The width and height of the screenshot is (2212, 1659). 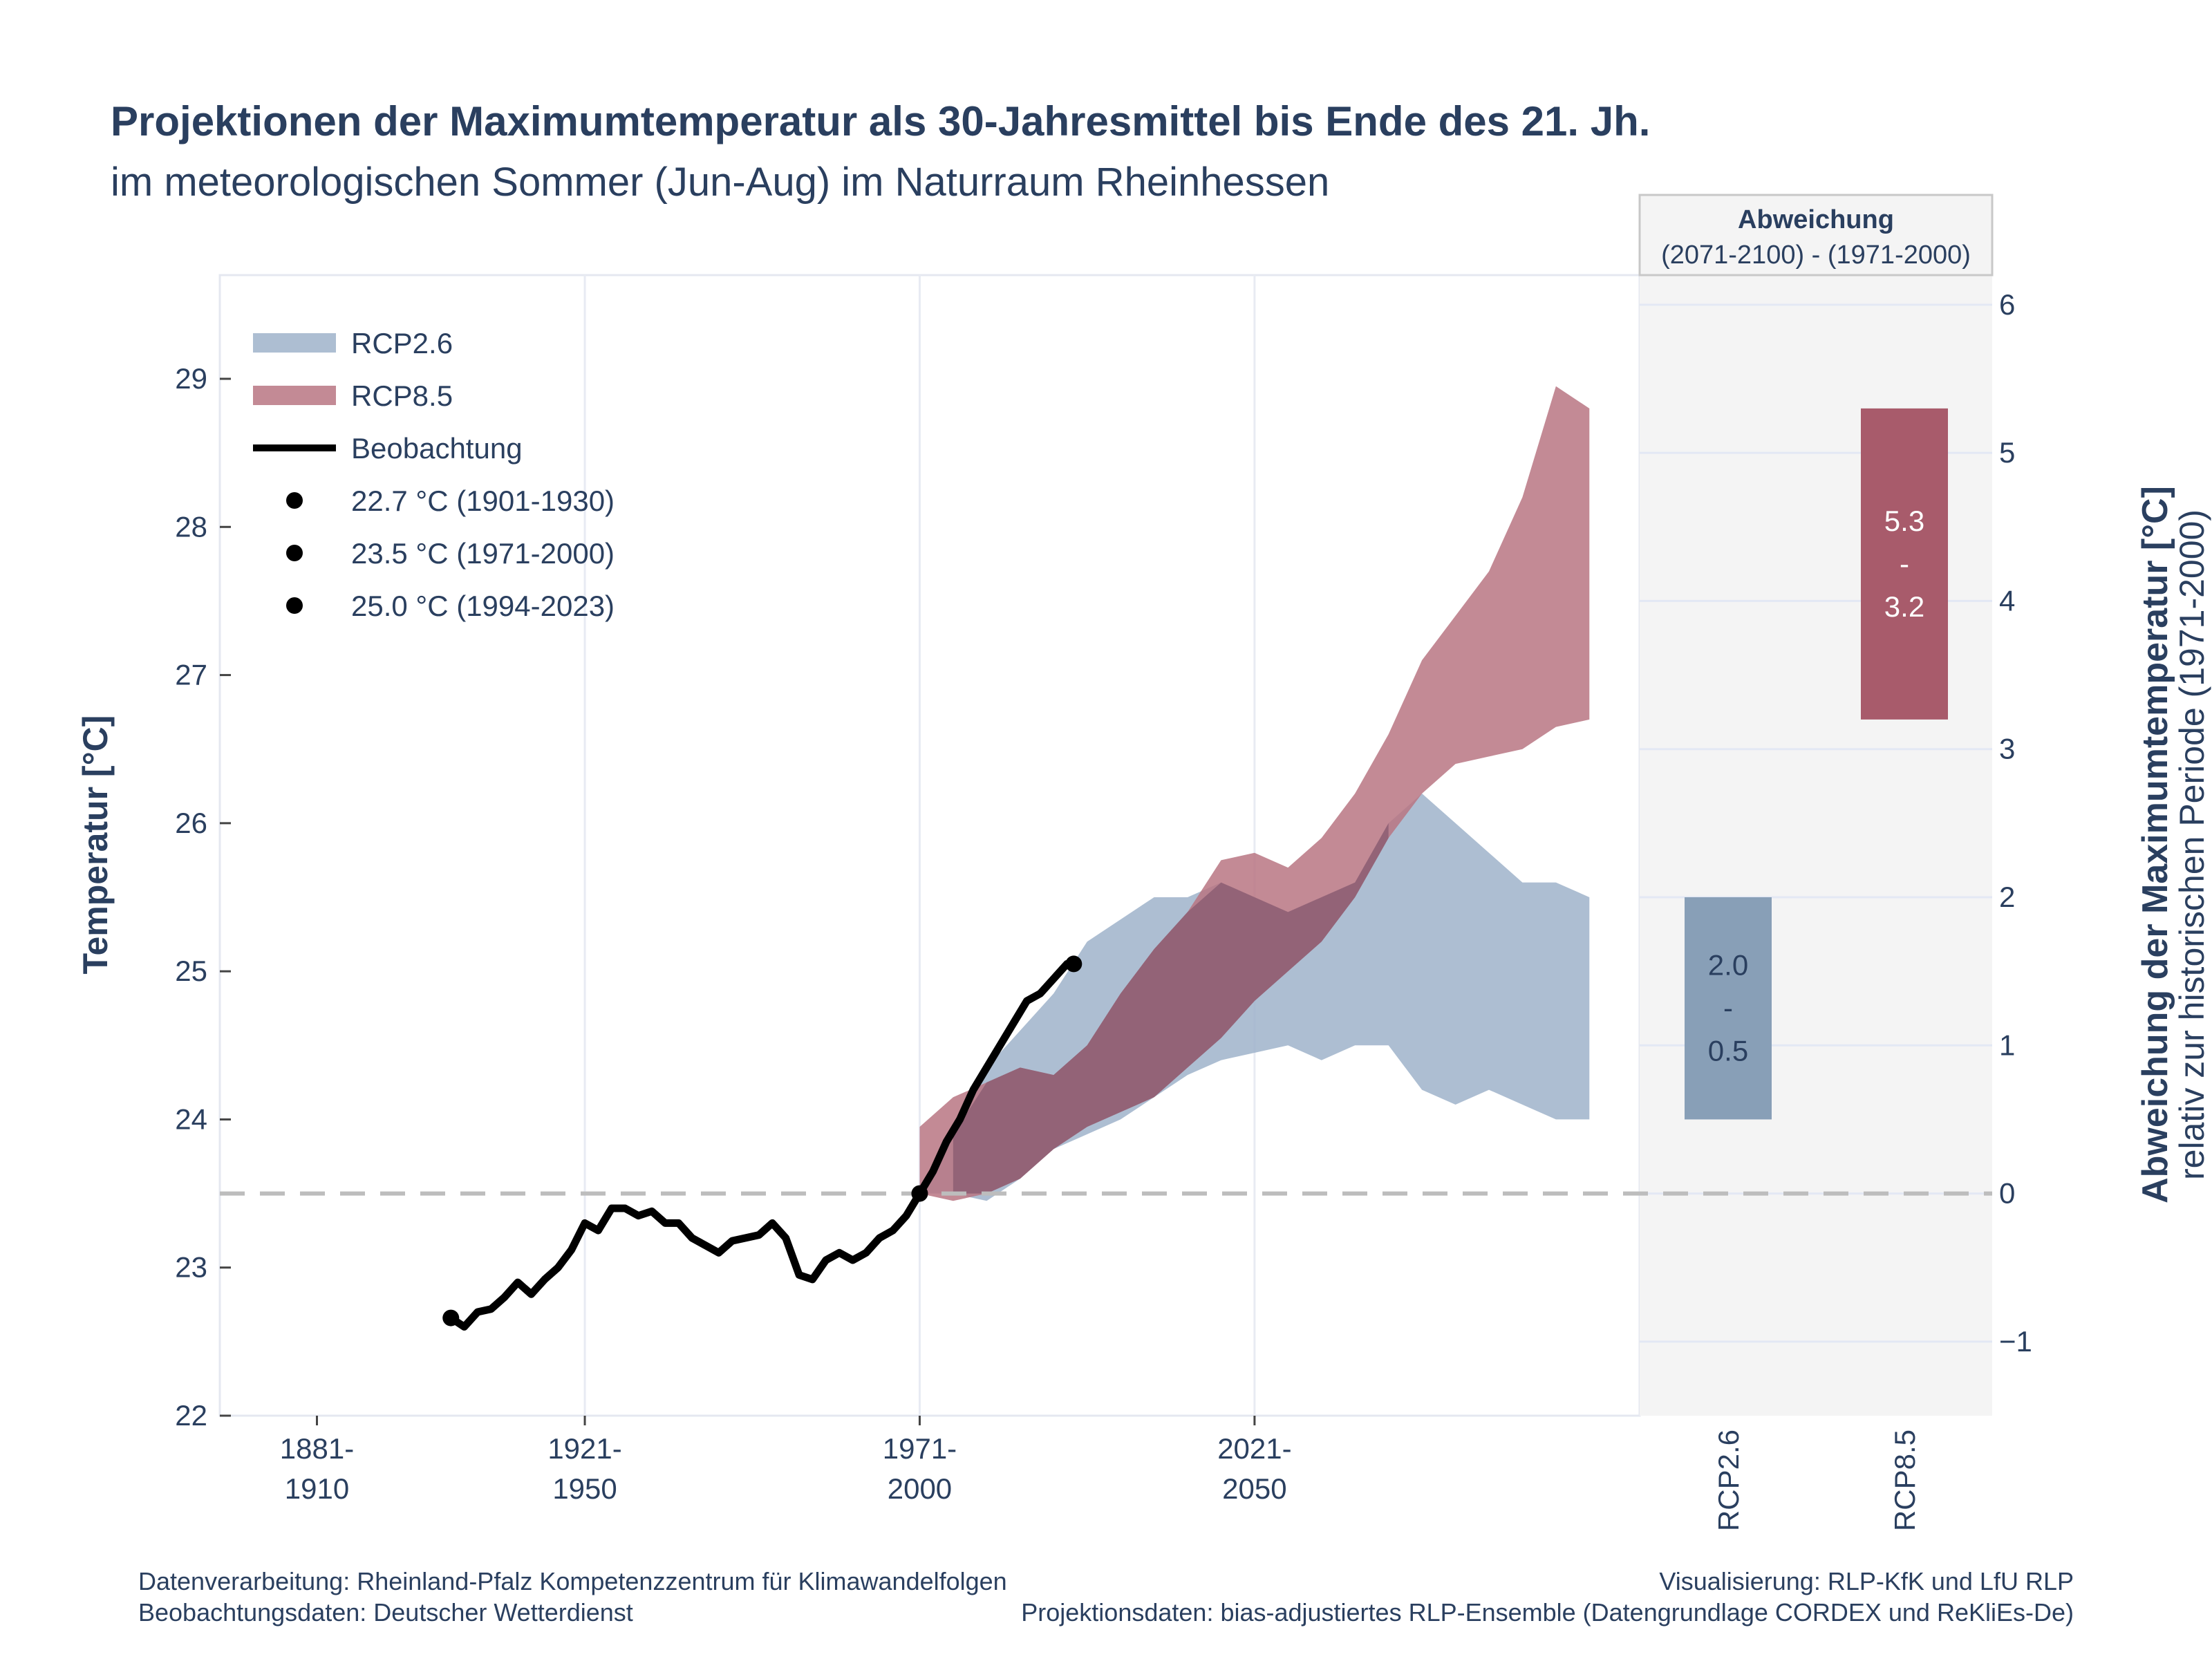 I want to click on y-tick-label: 29, so click(x=191, y=378).